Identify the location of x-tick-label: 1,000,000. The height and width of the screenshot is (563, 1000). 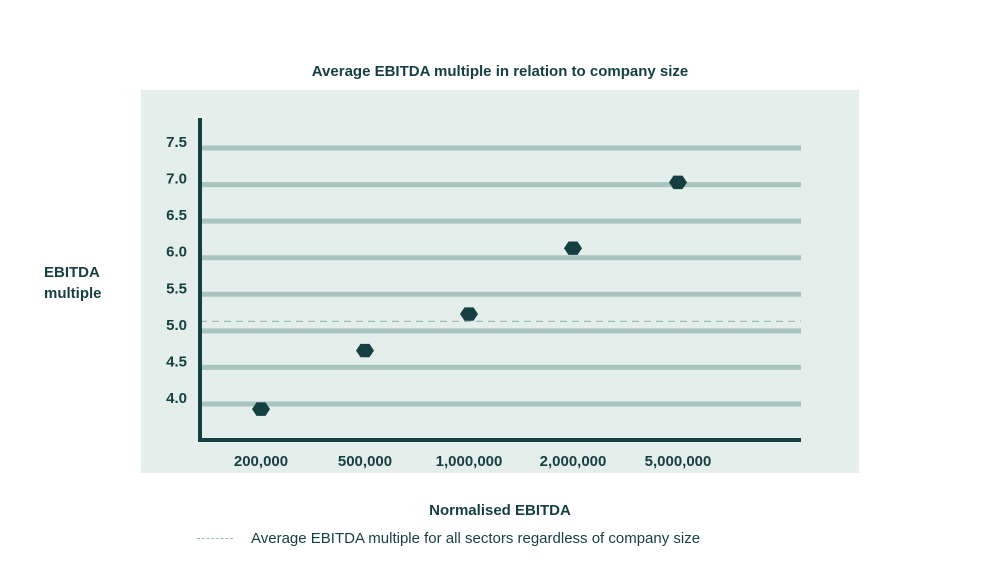
(469, 461).